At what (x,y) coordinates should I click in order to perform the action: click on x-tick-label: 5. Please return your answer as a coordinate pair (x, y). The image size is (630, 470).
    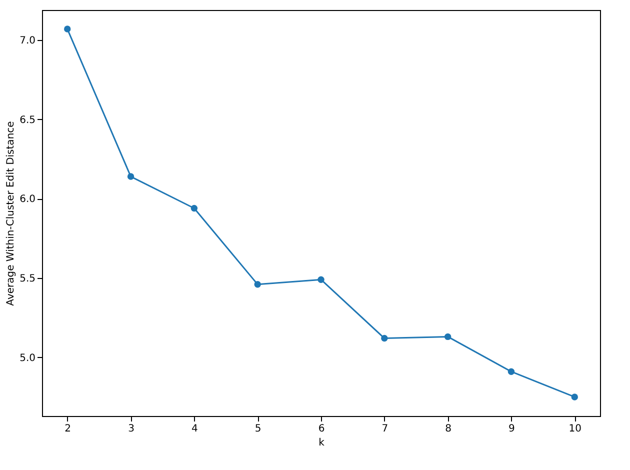
    Looking at the image, I should click on (258, 429).